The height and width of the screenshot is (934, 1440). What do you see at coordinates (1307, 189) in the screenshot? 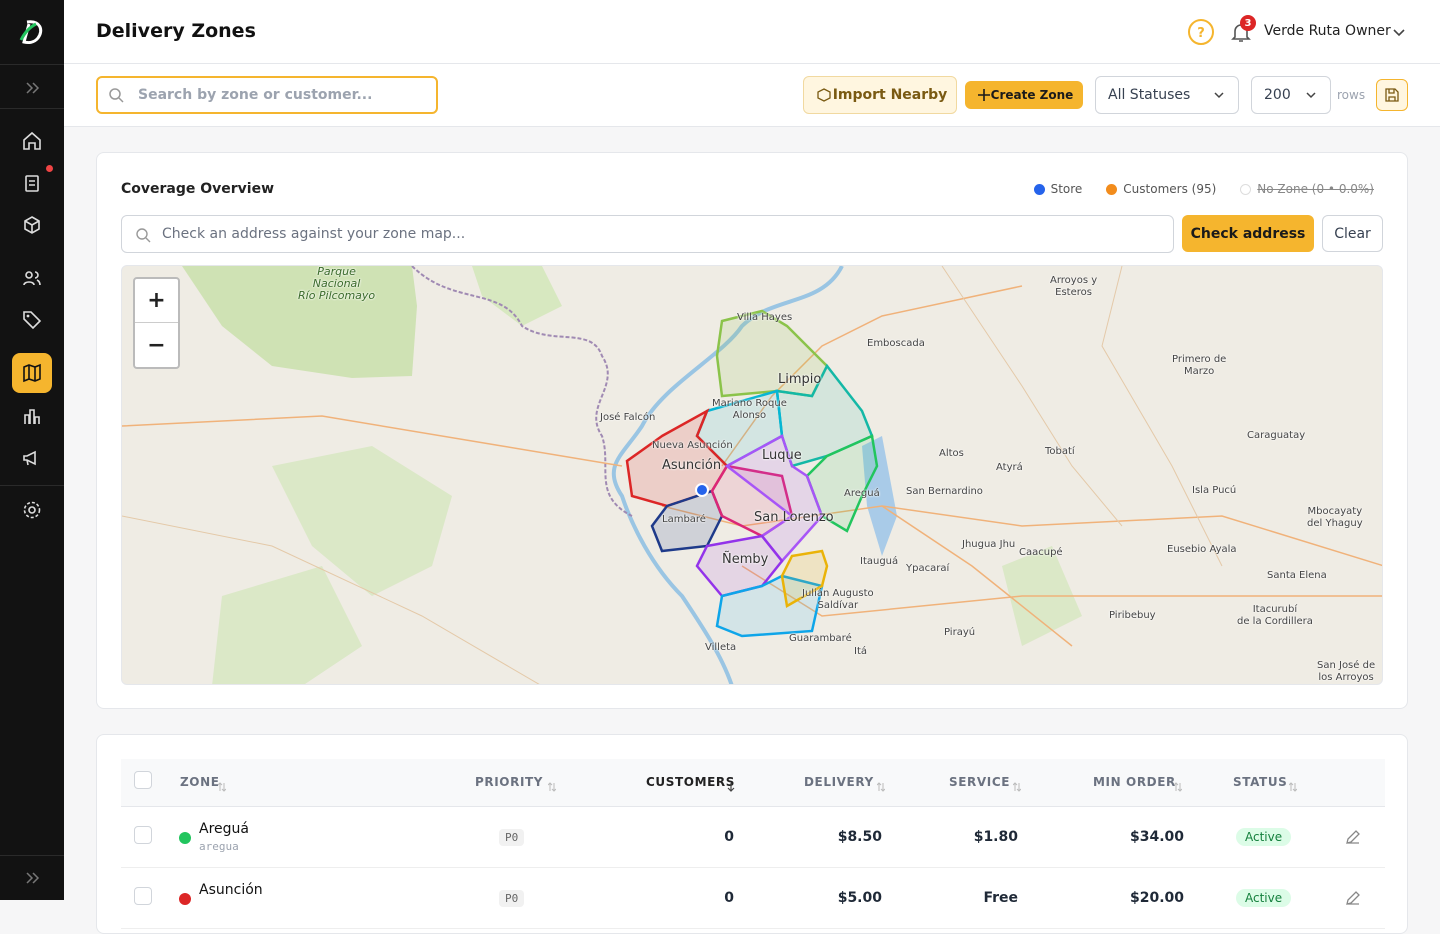
I see `legend-item: No Zone (0 • 0.0%)` at bounding box center [1307, 189].